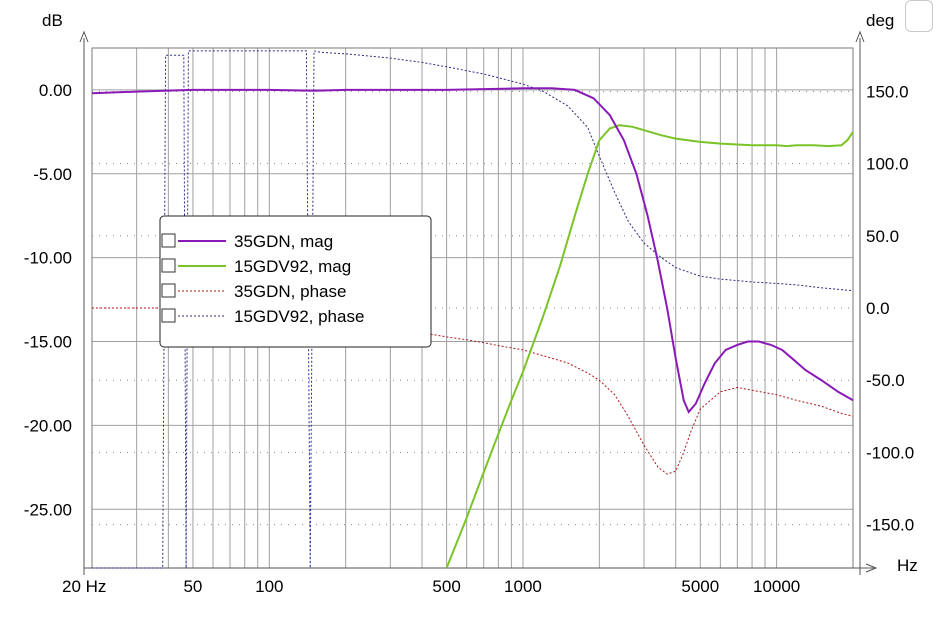 Image resolution: width=933 pixels, height=618 pixels. Describe the element at coordinates (48, 425) in the screenshot. I see `y-left-tick-label: -20.00` at that location.